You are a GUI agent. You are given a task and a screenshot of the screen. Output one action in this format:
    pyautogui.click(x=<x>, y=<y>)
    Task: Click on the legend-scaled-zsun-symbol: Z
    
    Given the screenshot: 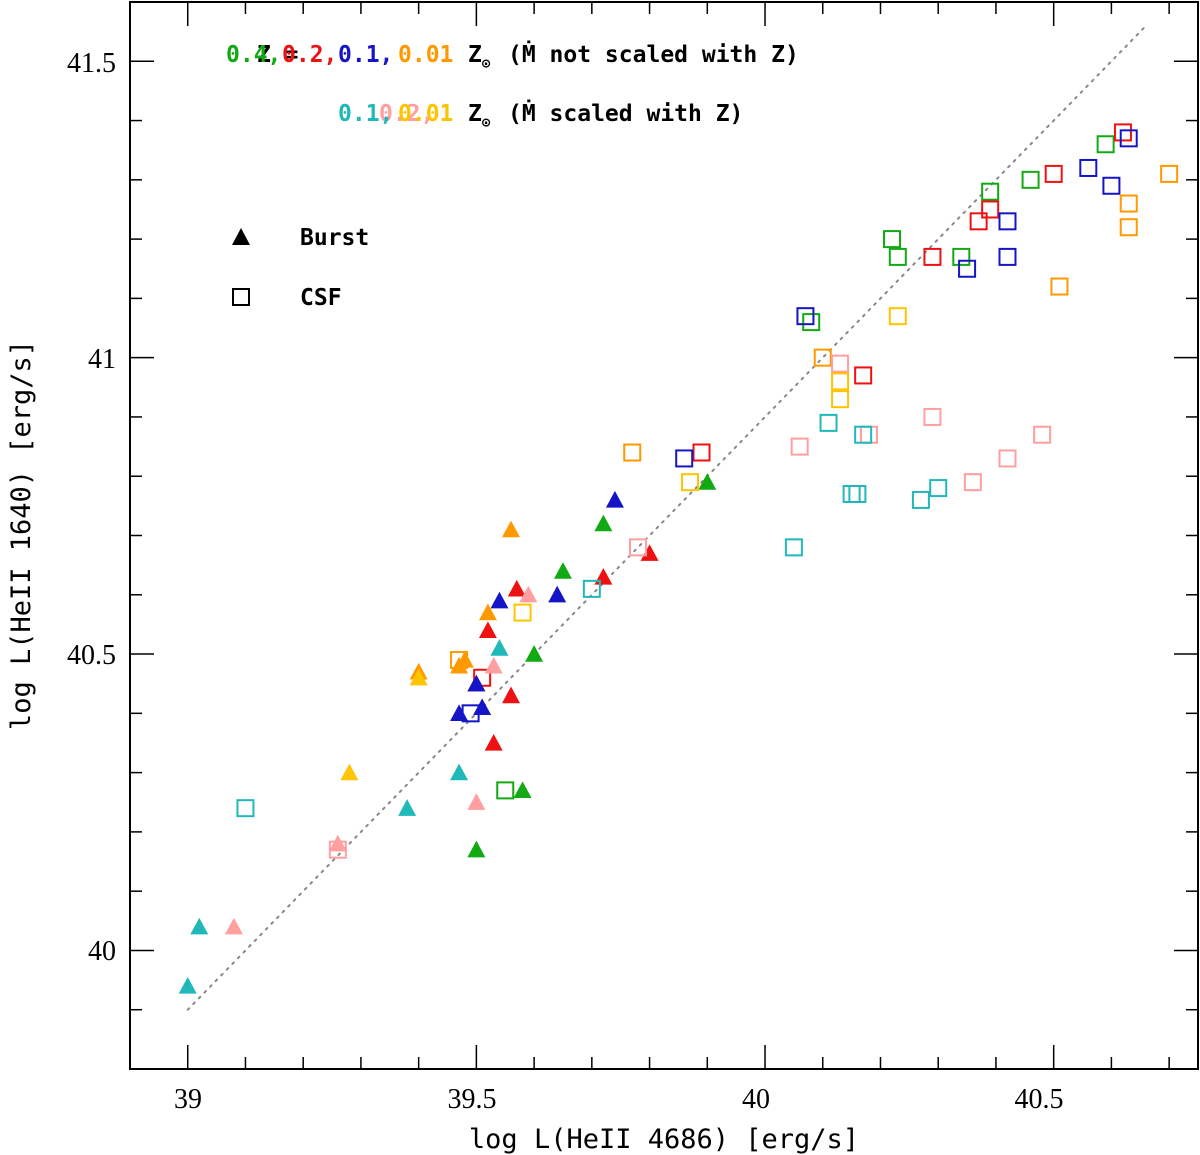 What is the action you would take?
    pyautogui.click(x=475, y=114)
    